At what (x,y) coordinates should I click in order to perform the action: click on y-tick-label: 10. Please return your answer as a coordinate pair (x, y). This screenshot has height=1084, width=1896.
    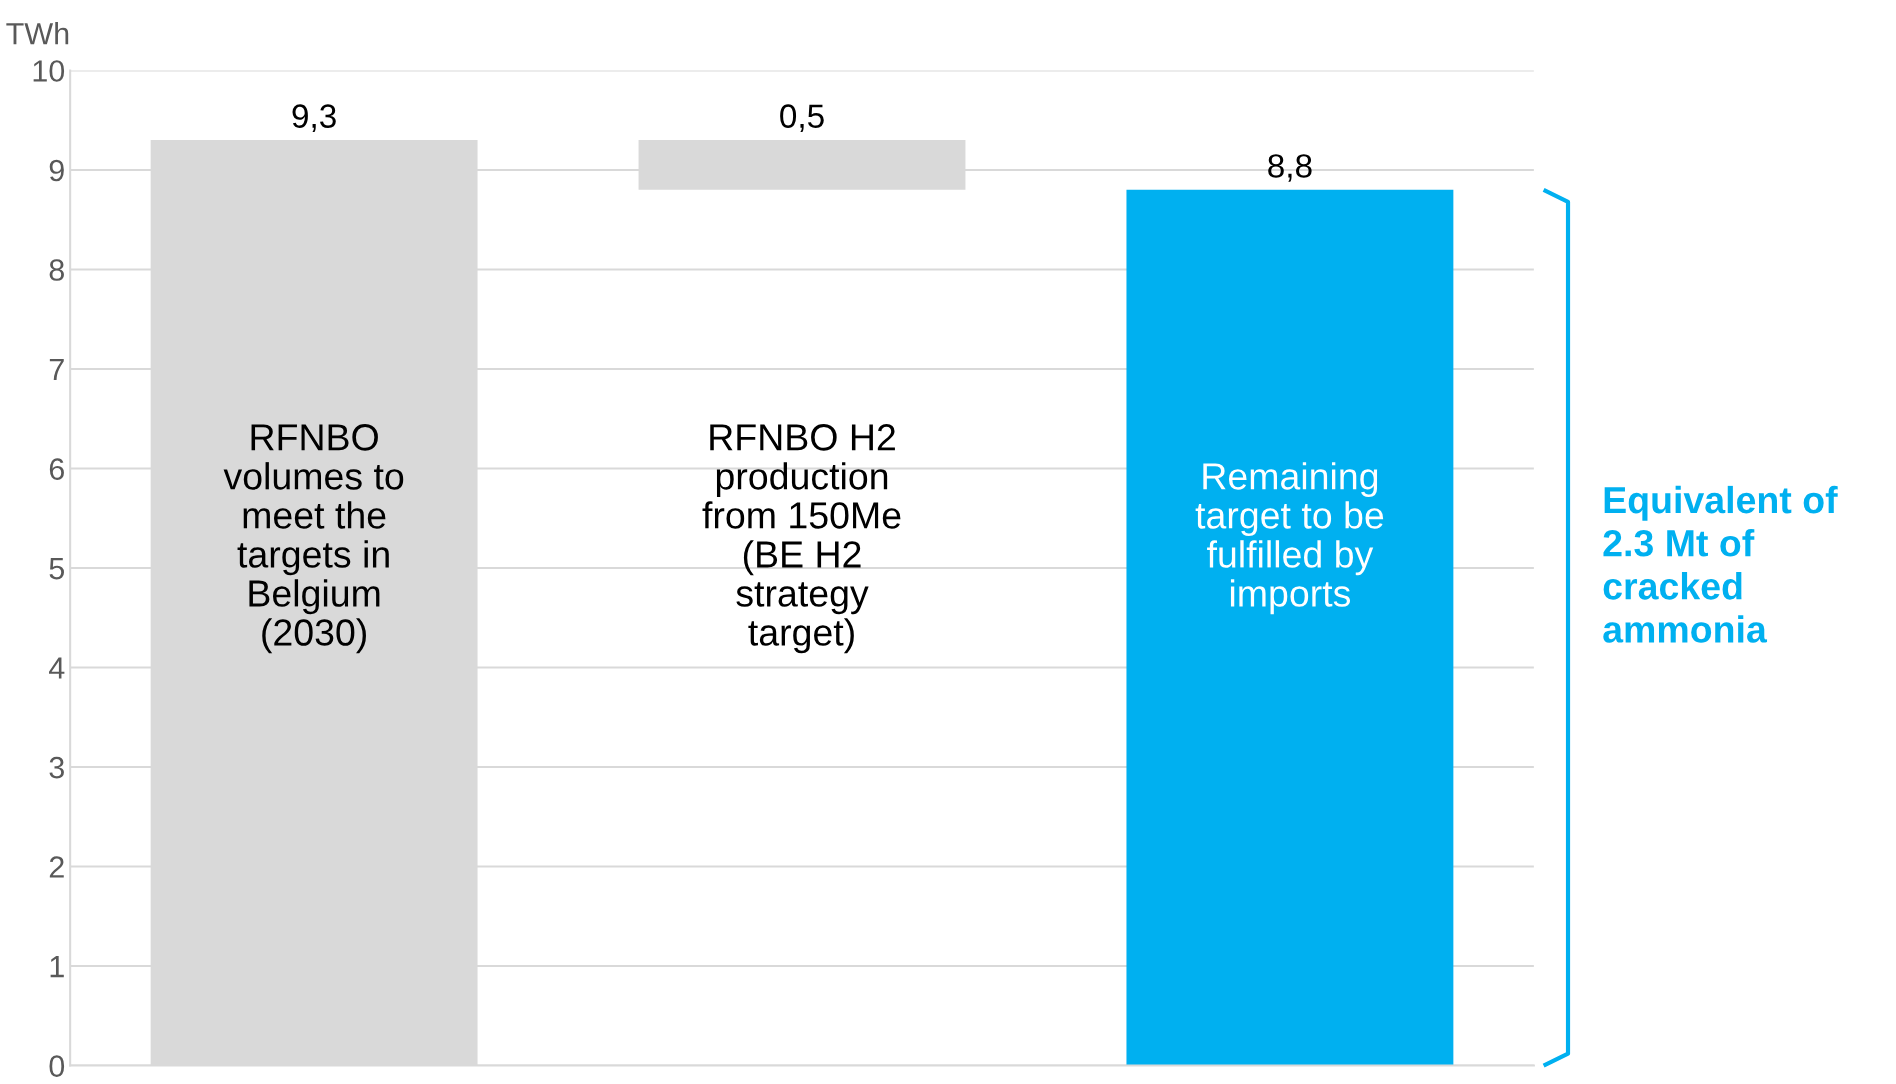
    Looking at the image, I should click on (49, 71).